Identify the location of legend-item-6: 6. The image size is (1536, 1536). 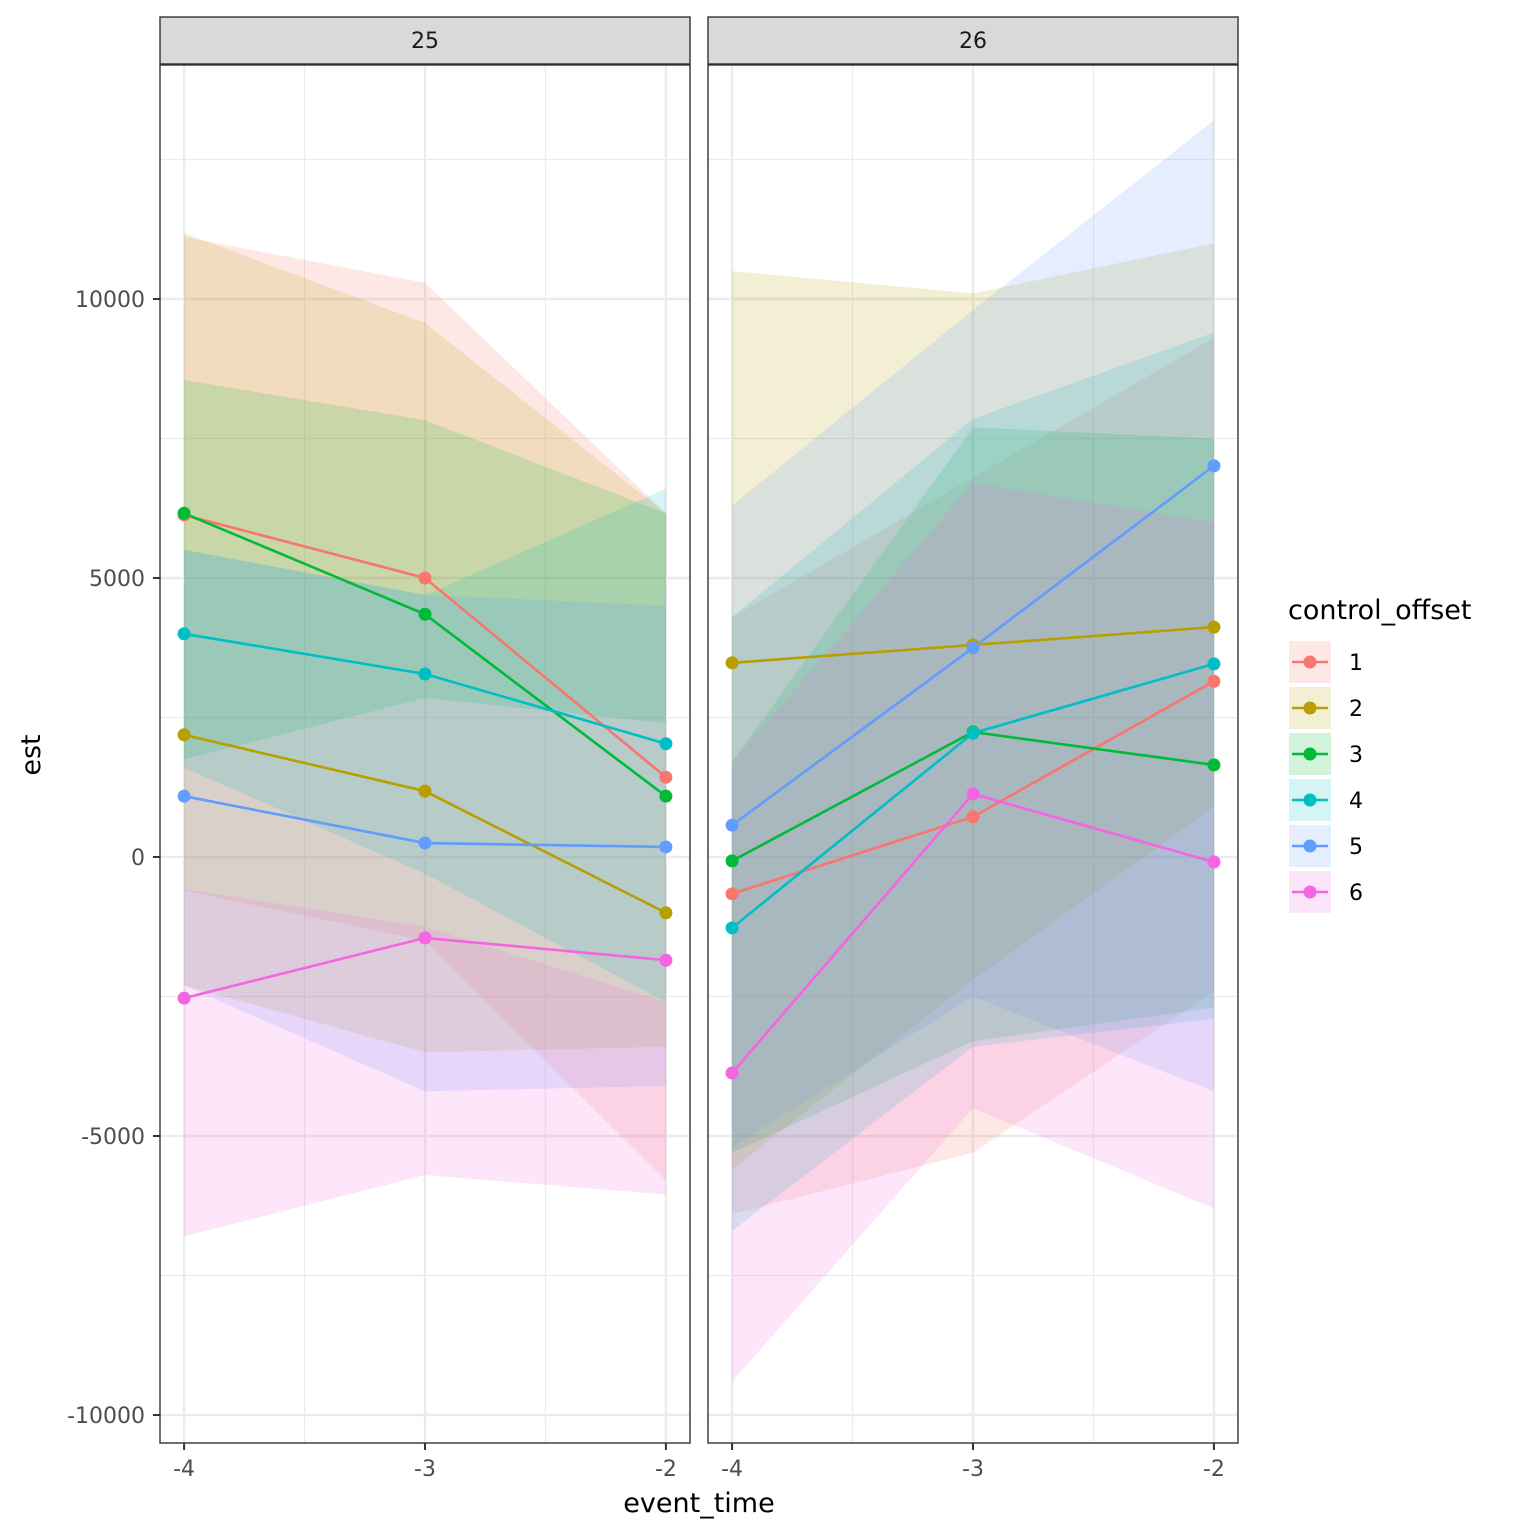
(1326, 892).